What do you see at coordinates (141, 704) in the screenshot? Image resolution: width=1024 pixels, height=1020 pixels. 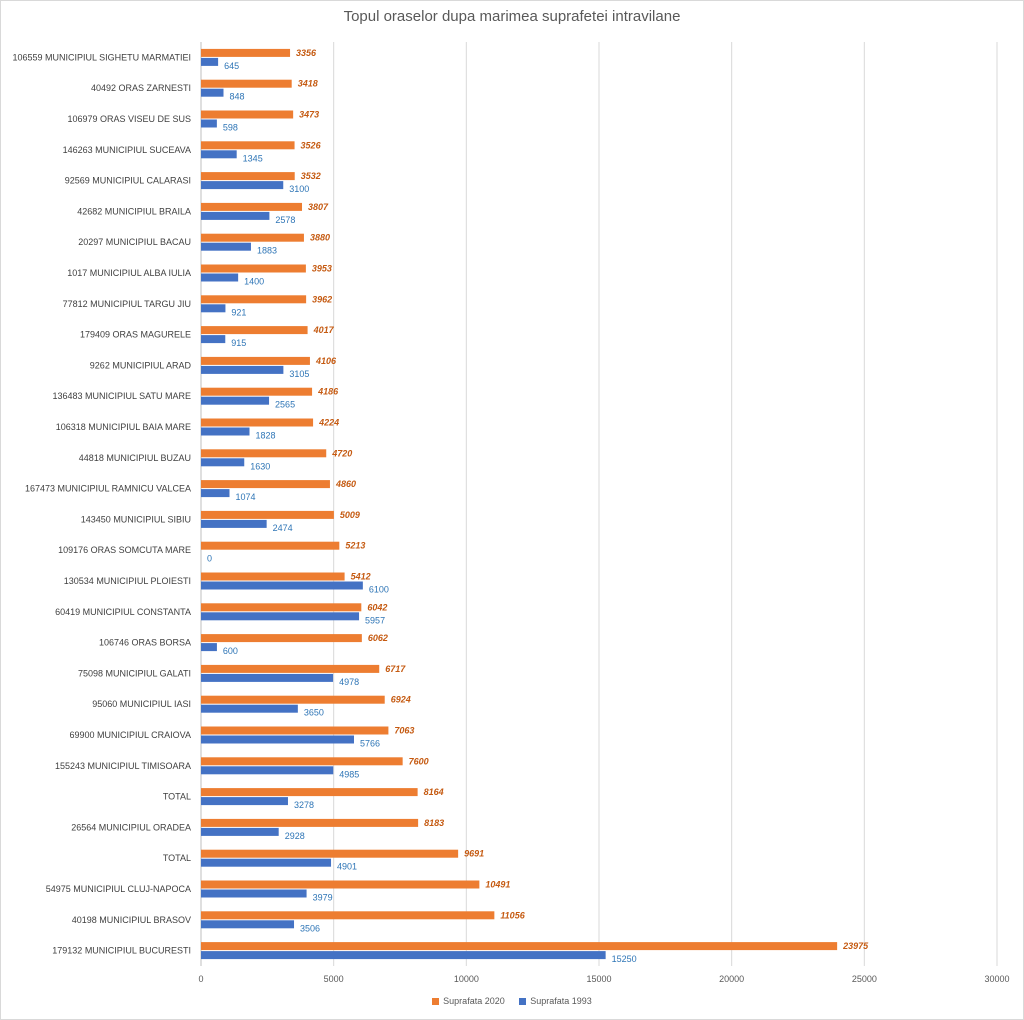 I see `category-label: 95060 MUNICIPIUL IASI` at bounding box center [141, 704].